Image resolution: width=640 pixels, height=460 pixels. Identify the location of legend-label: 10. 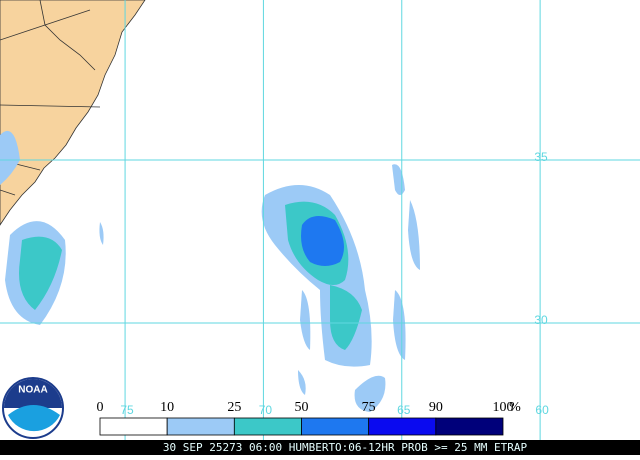
(167, 407).